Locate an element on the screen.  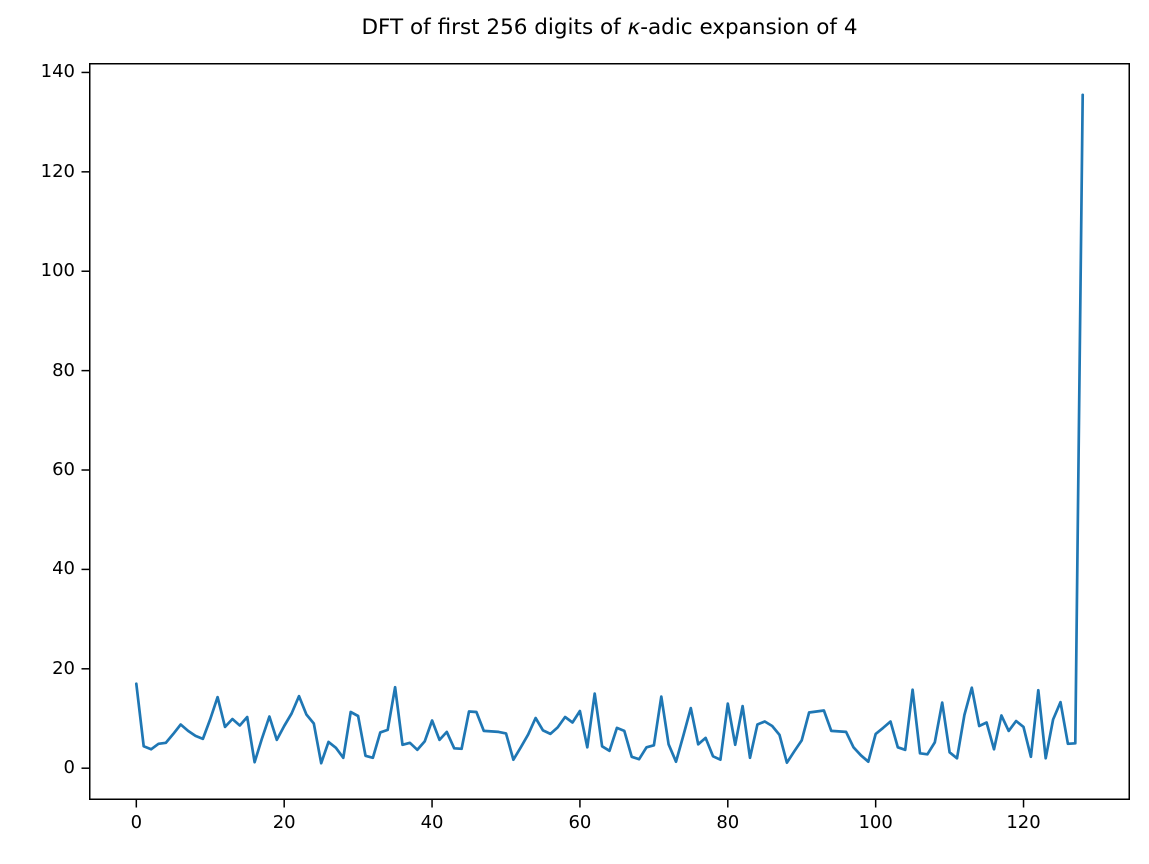
x-tick-label: 100 is located at coordinates (875, 822).